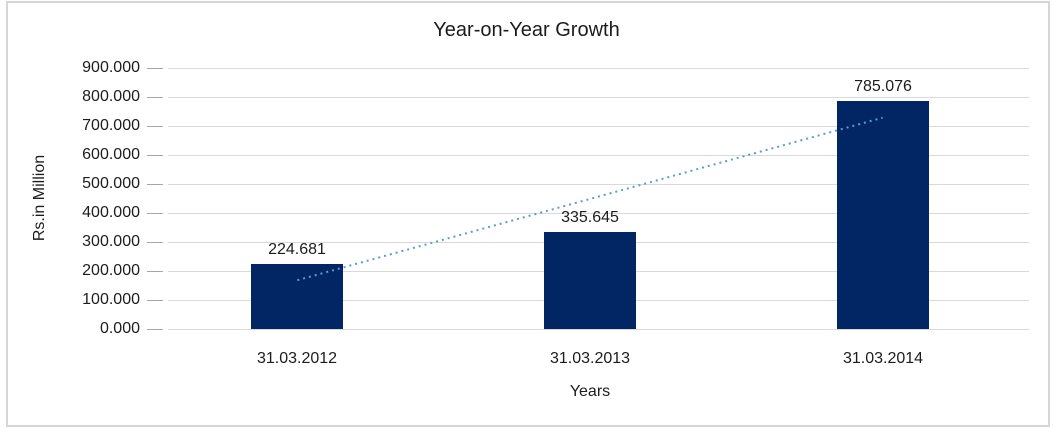 The image size is (1053, 432). Describe the element at coordinates (590, 217) in the screenshot. I see `bar-value-label: 335.645` at that location.